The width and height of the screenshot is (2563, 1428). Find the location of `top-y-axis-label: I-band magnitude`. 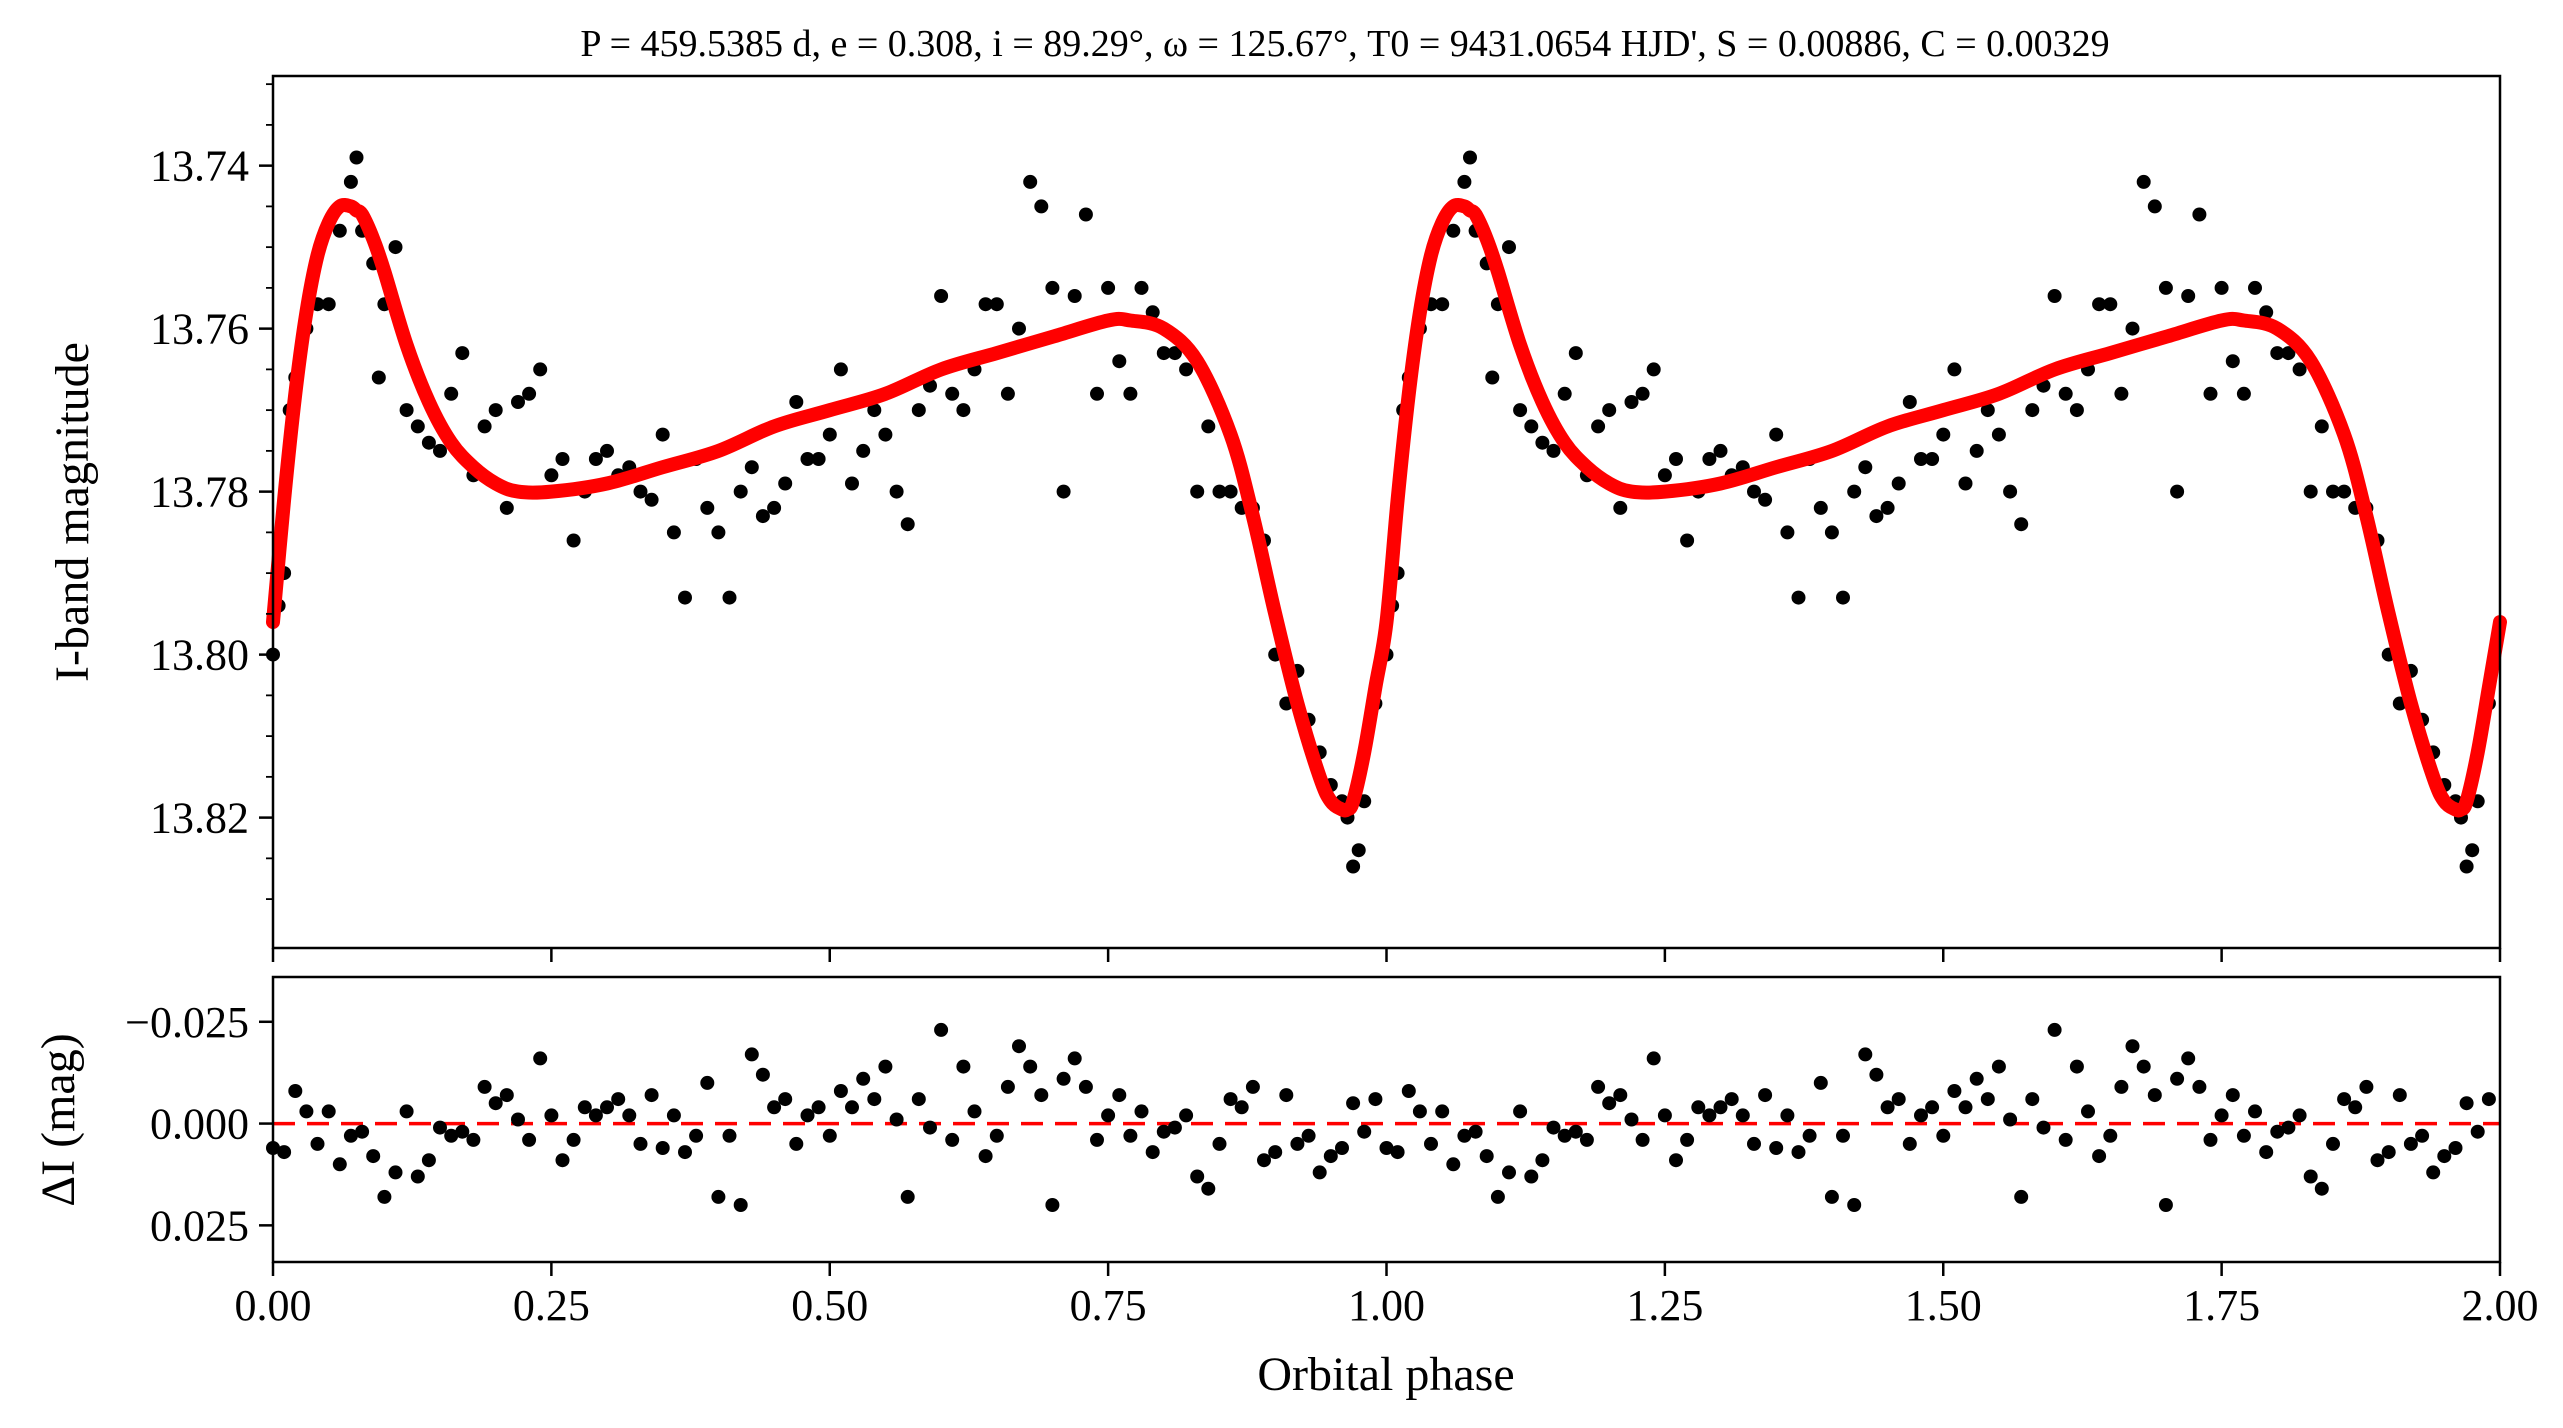

top-y-axis-label: I-band magnitude is located at coordinates (72, 512).